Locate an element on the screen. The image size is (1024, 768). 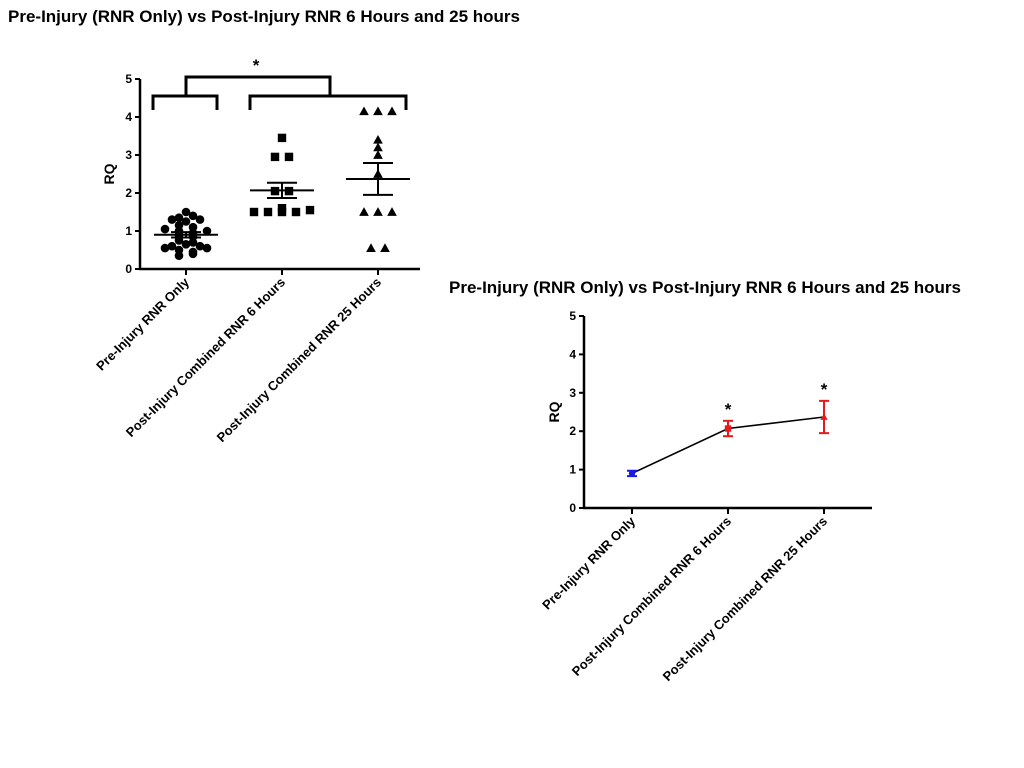
chart2-x-tick-label: Pre-Injury RNR Only is located at coordinates (589, 563).